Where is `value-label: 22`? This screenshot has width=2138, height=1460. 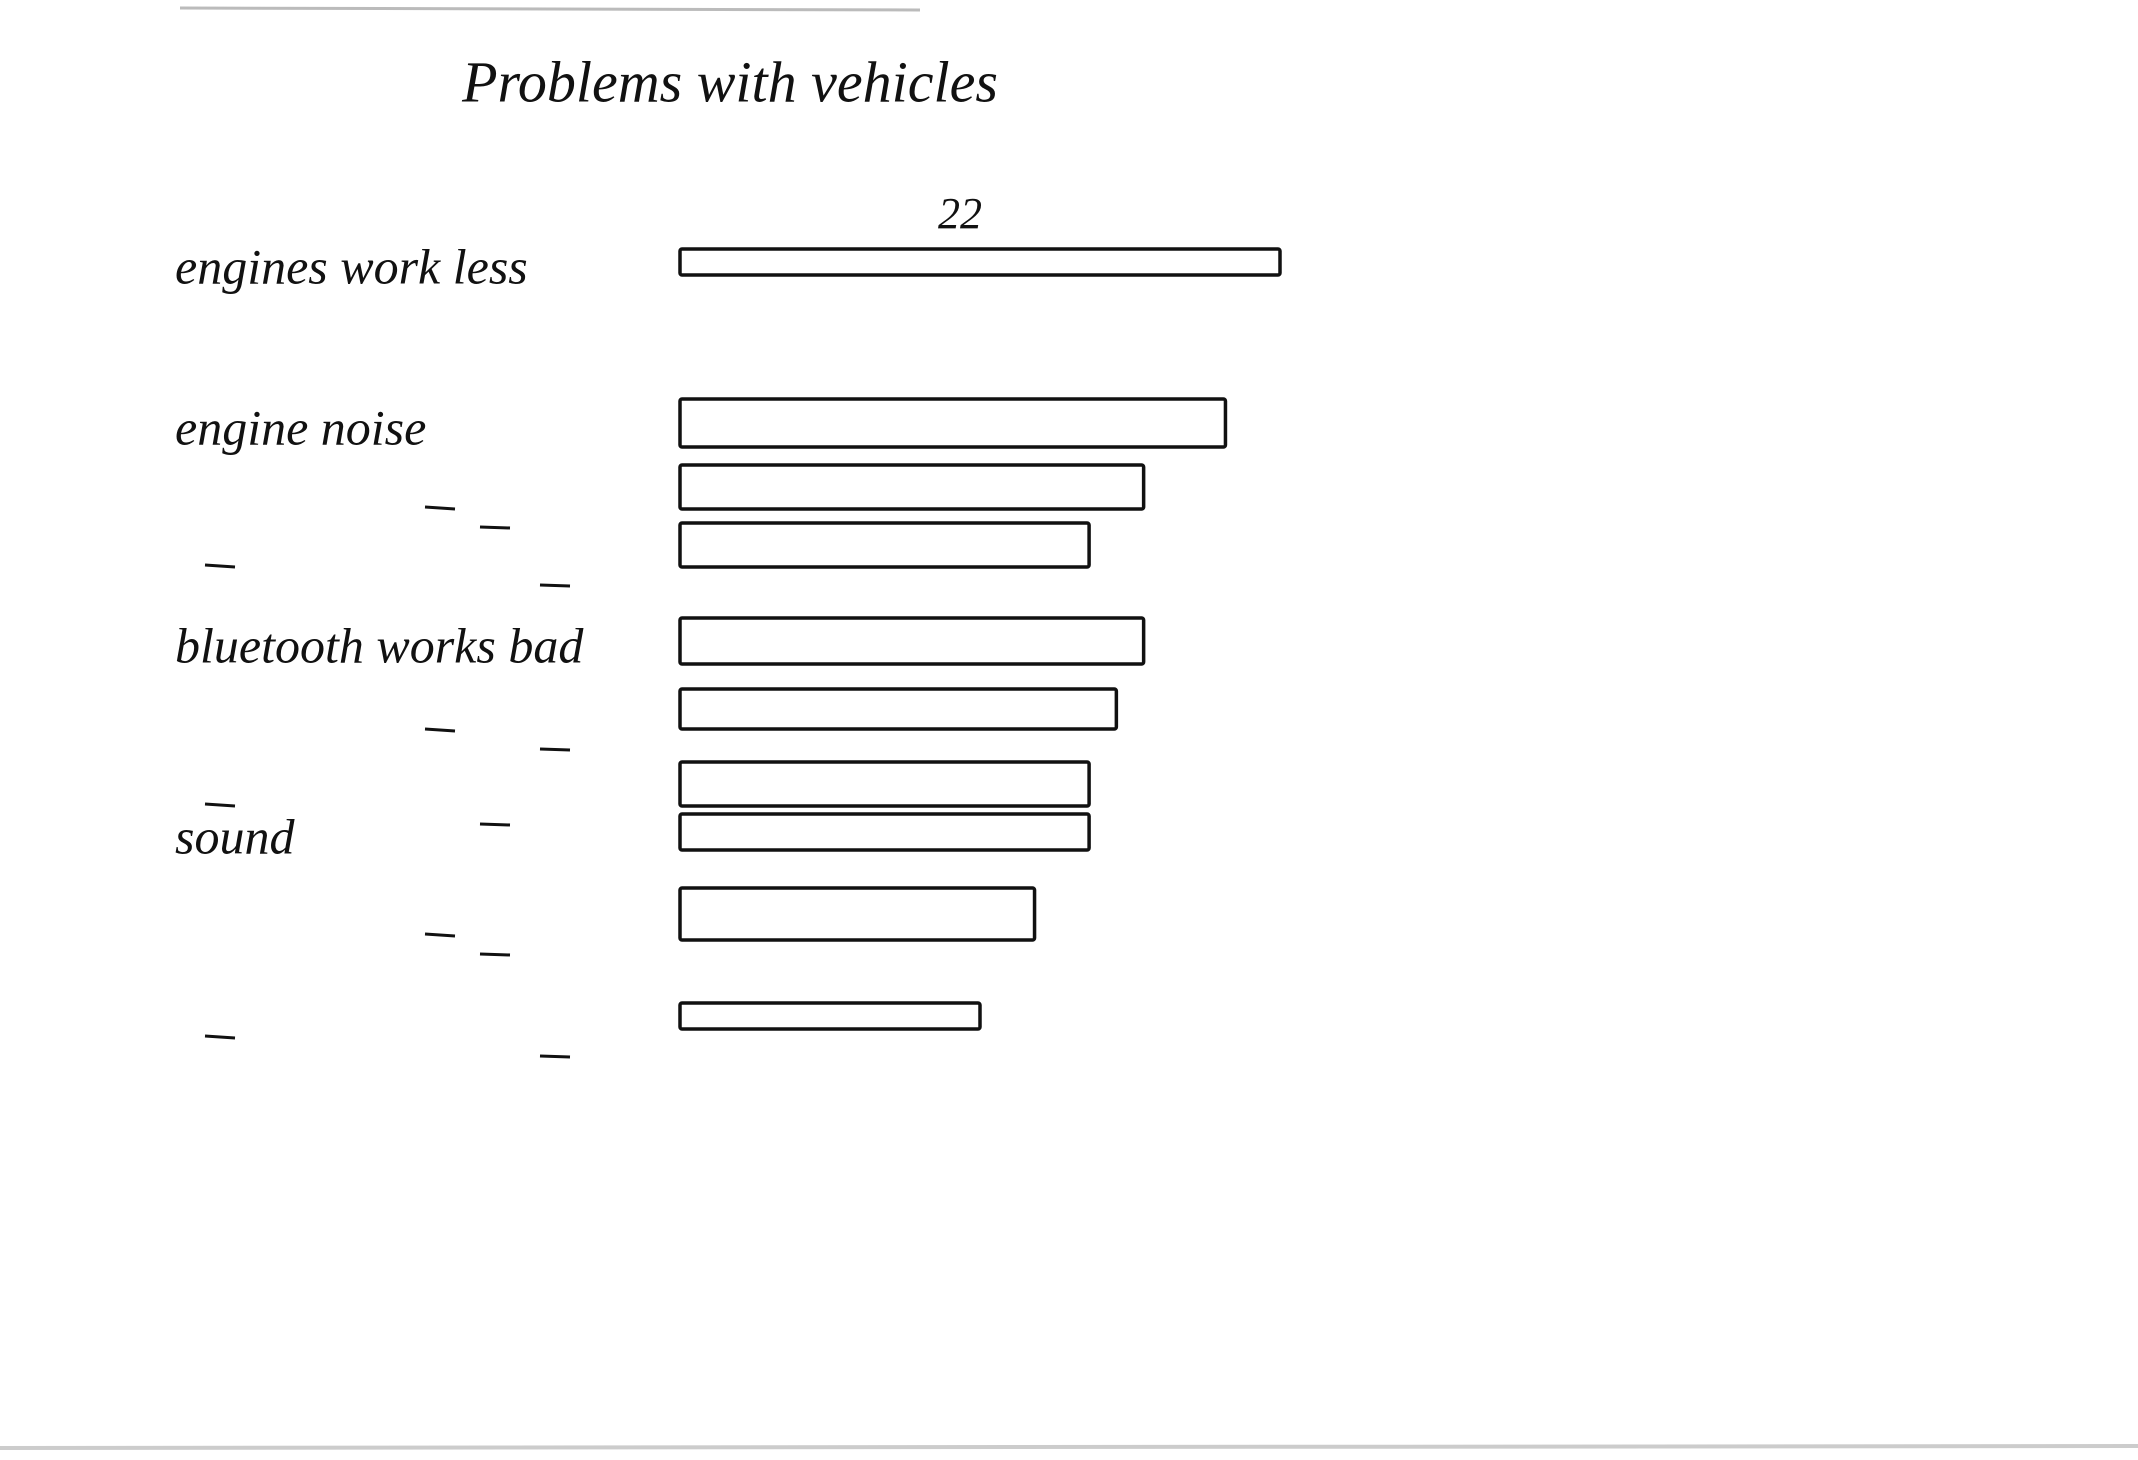
value-label: 22 is located at coordinates (960, 213).